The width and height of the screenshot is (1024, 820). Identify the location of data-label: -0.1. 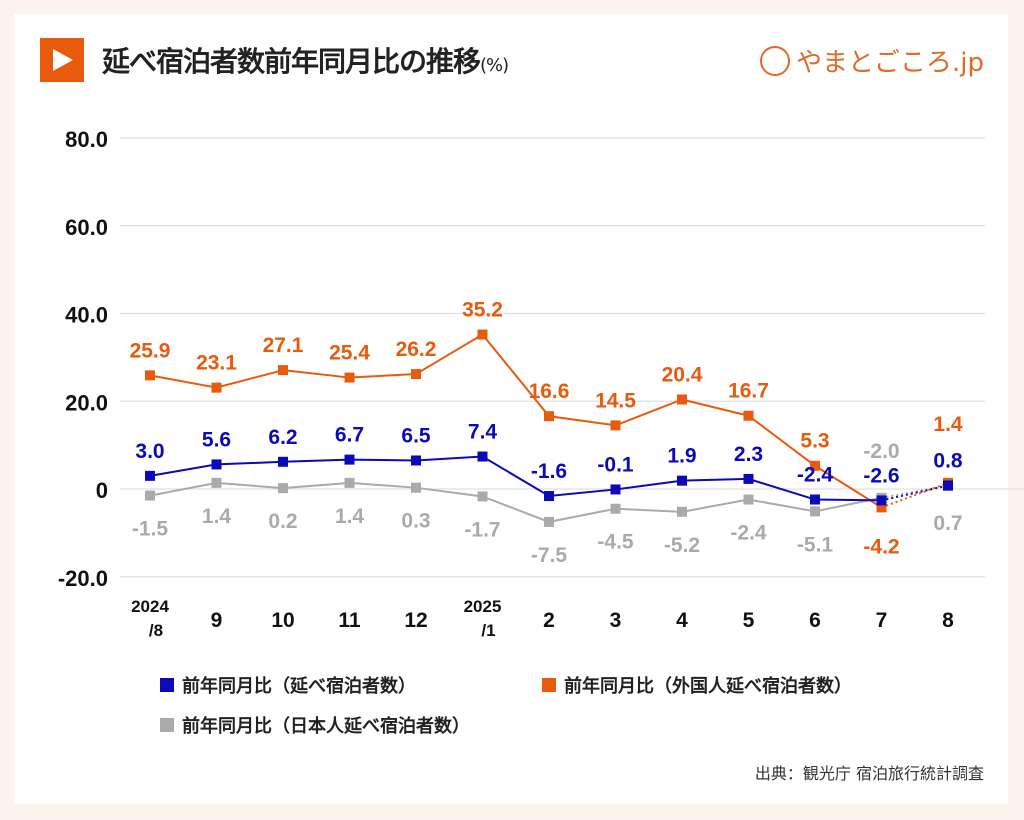
(615, 464).